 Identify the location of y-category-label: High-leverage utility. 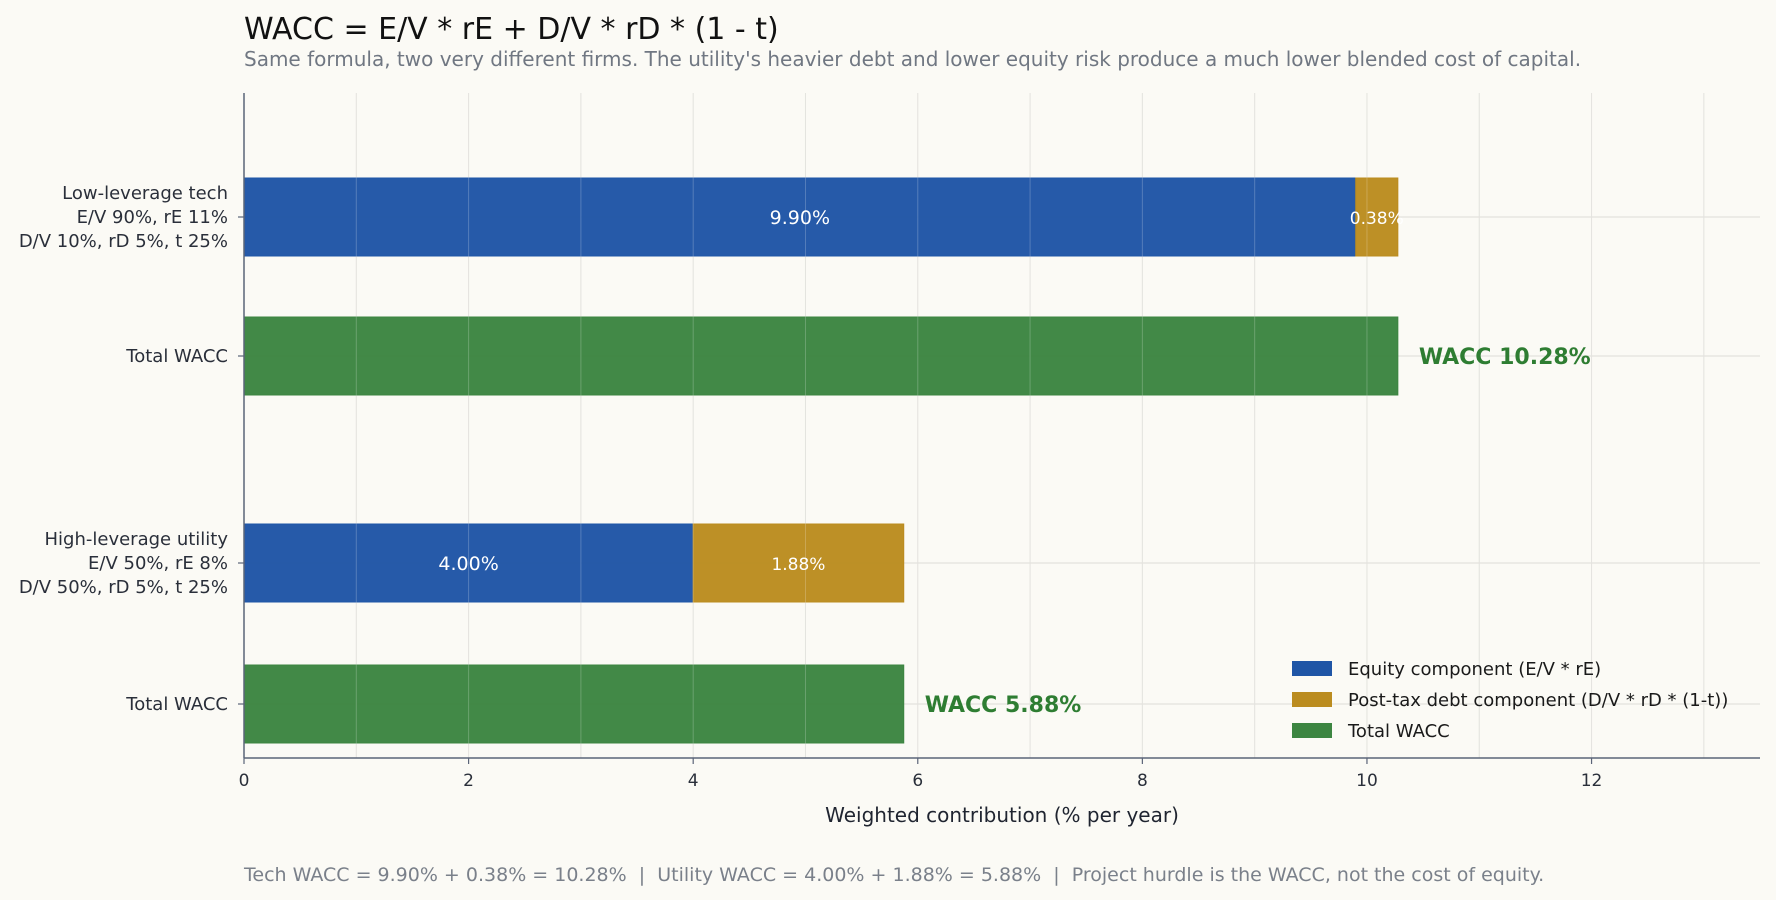
(137, 539).